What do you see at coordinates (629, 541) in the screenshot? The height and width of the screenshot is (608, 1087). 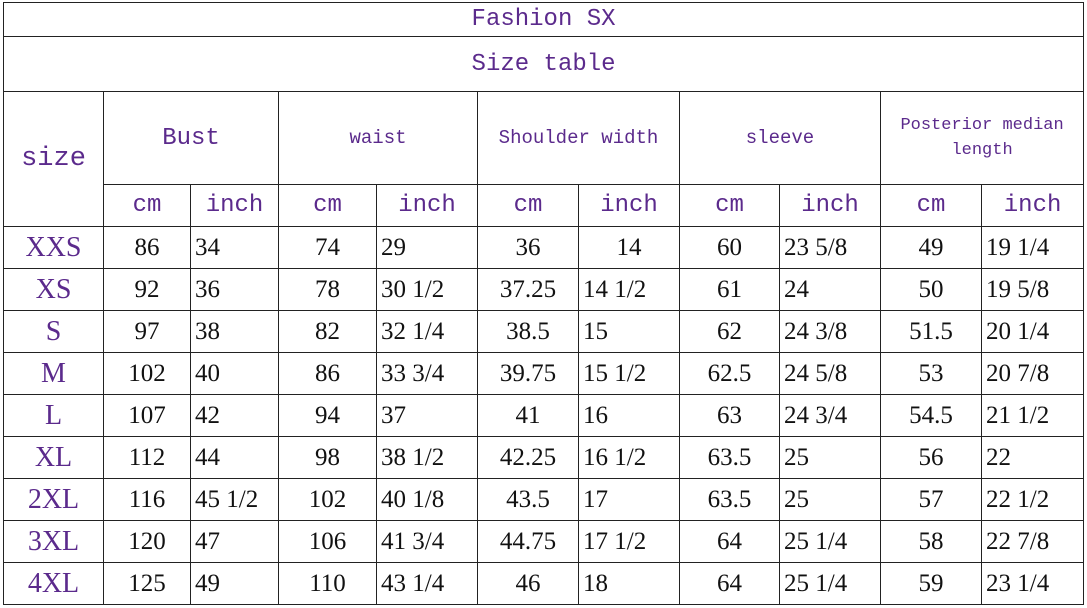 I see `cell-shoulder-in: 17 1/2` at bounding box center [629, 541].